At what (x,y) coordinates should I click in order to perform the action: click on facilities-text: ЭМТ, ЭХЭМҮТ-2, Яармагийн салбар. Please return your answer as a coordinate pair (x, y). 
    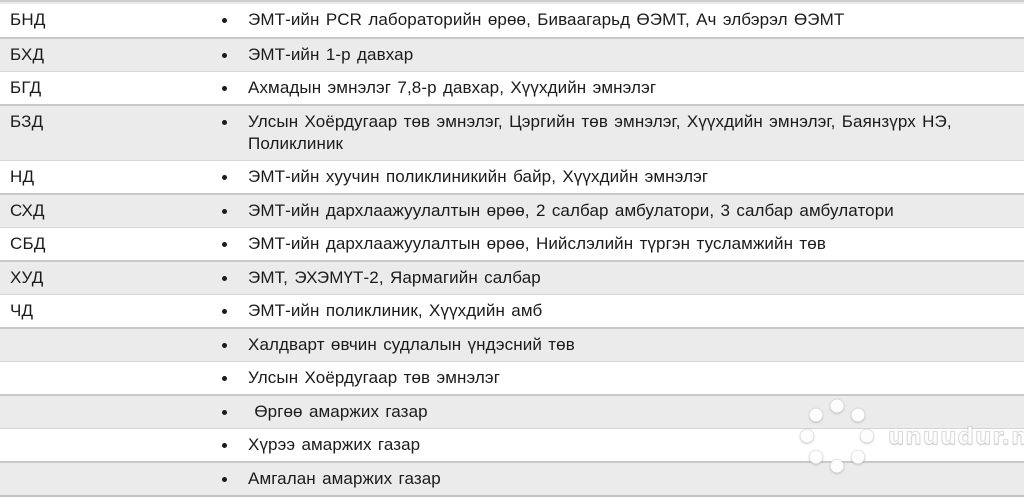
    Looking at the image, I should click on (394, 277).